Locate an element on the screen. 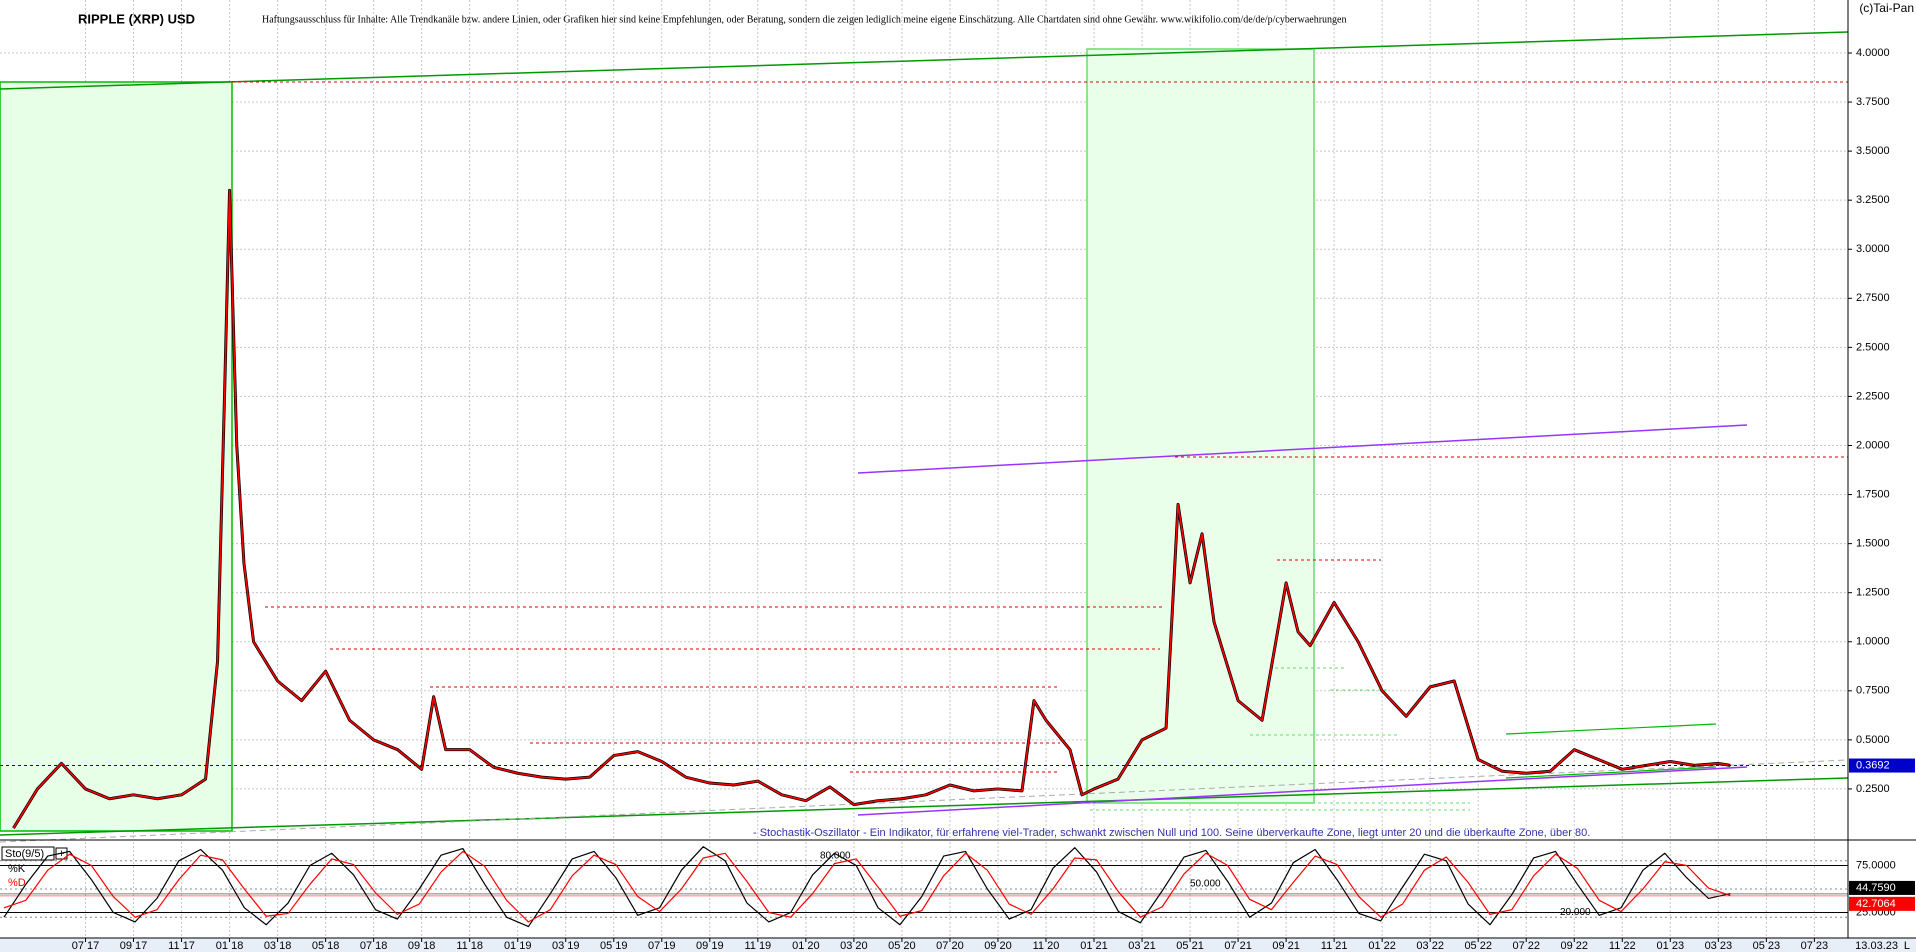 This screenshot has height=952, width=1916. last-price-box is located at coordinates (1882, 765).